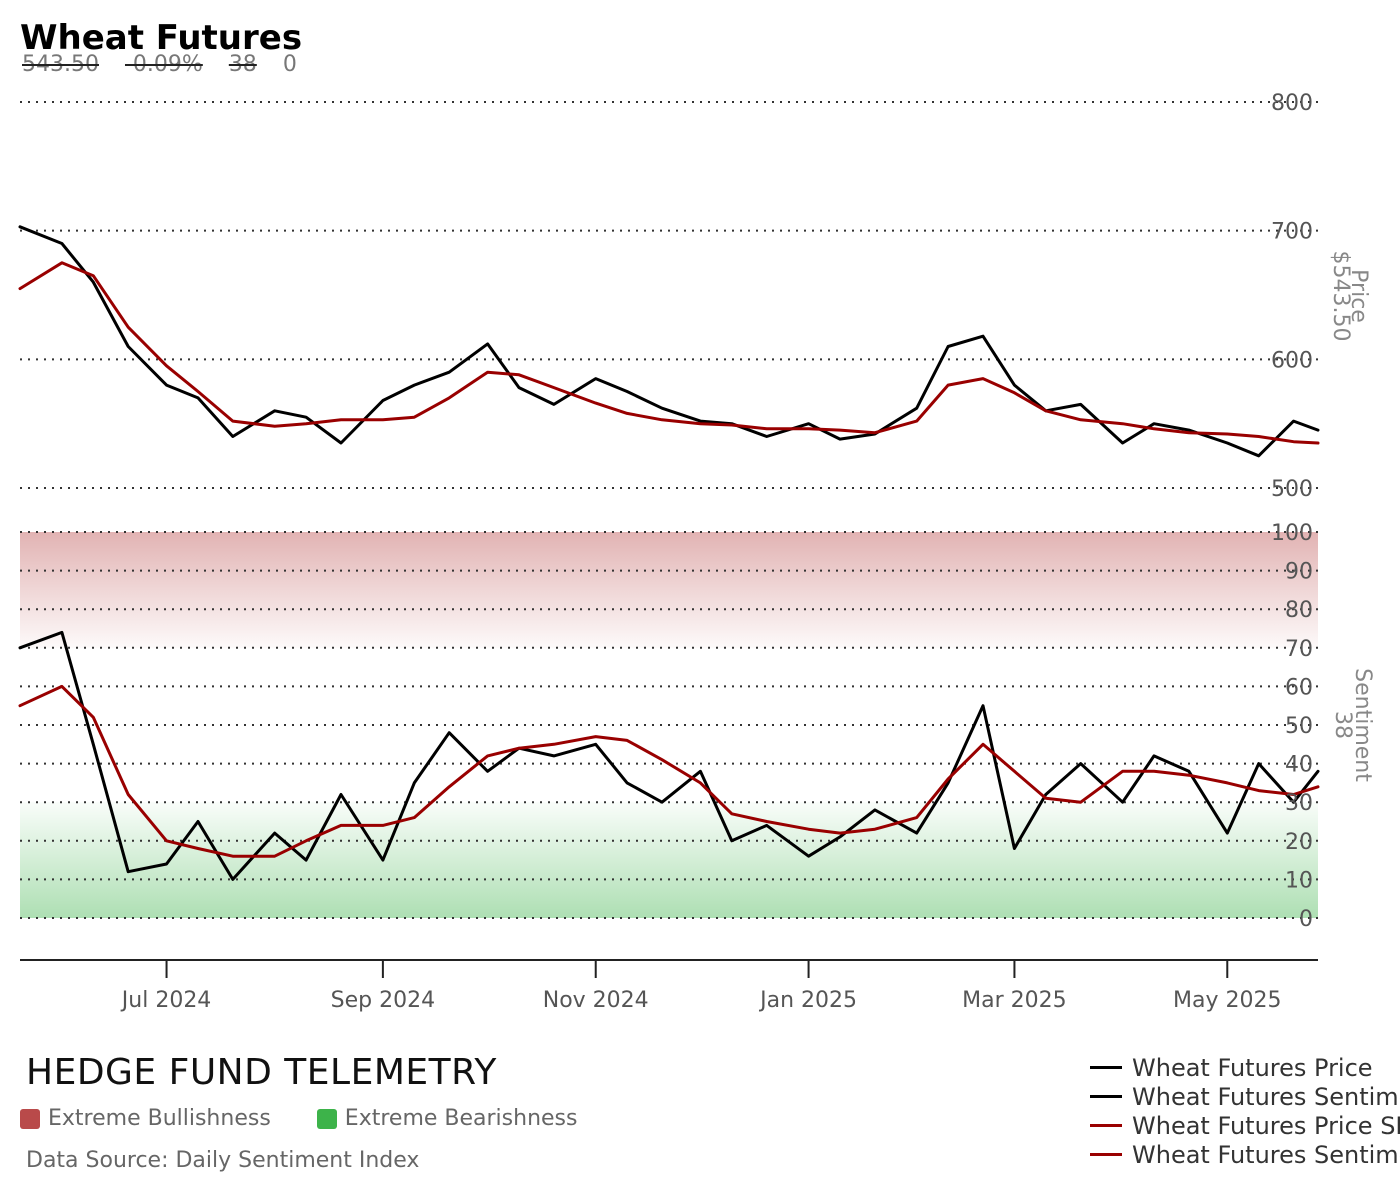 The width and height of the screenshot is (1400, 1200). What do you see at coordinates (669, 771) in the screenshot?
I see `series-wheat-futures-sentiment-sma` at bounding box center [669, 771].